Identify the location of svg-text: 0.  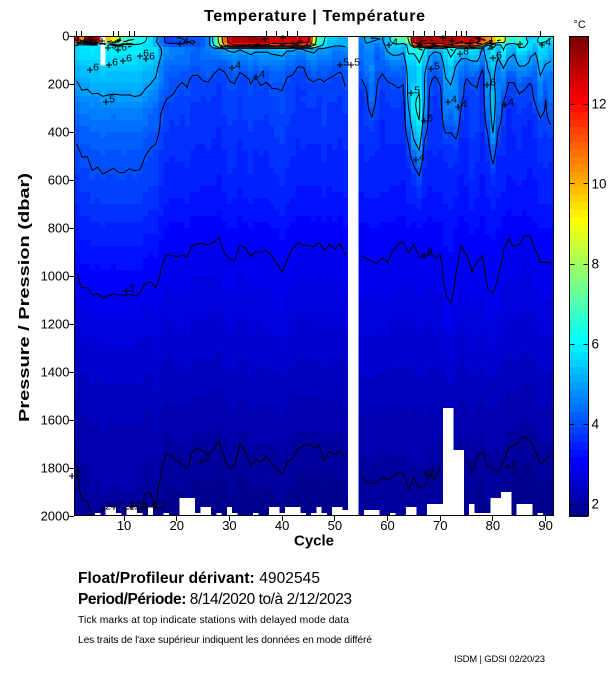
(65, 36).